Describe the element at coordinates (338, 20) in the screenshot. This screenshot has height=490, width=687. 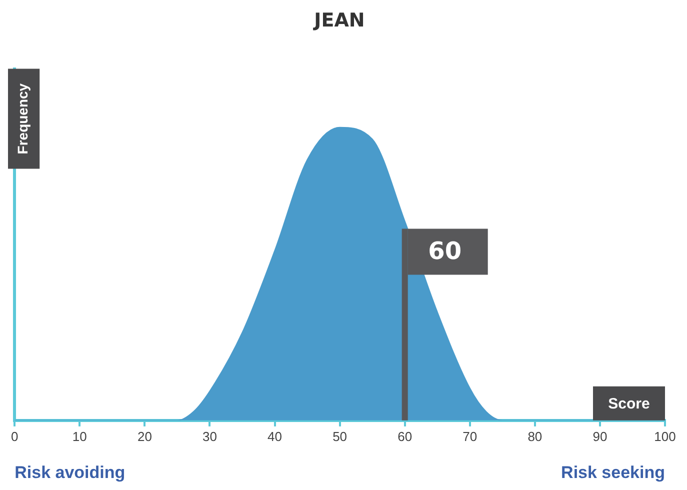
I see `chart-title: JEAN` at that location.